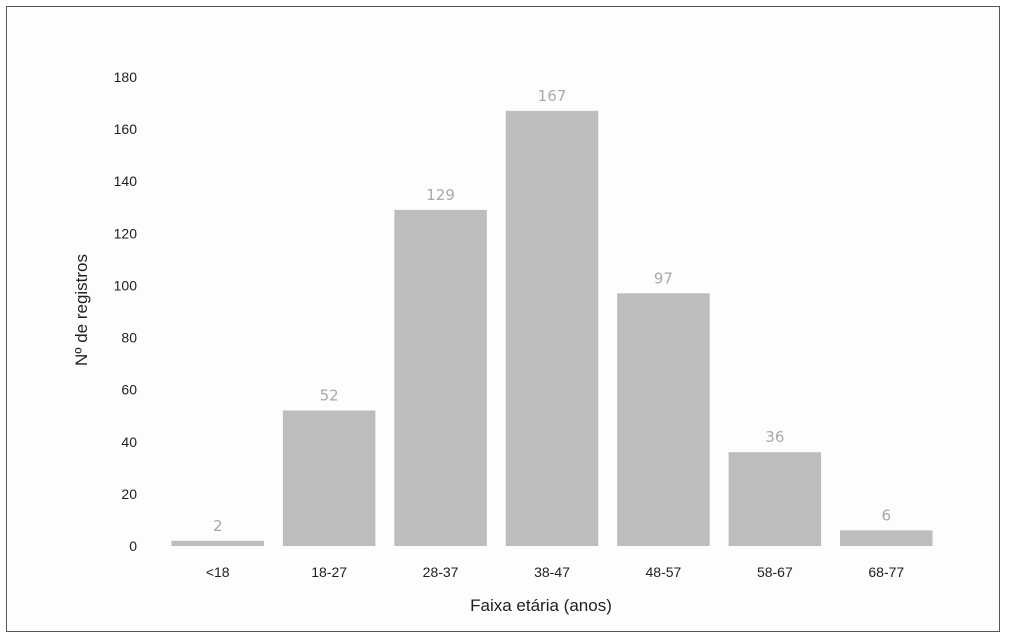 The image size is (1011, 642). Describe the element at coordinates (541, 605) in the screenshot. I see `x-axis-title: Faixa etária (anos)` at that location.